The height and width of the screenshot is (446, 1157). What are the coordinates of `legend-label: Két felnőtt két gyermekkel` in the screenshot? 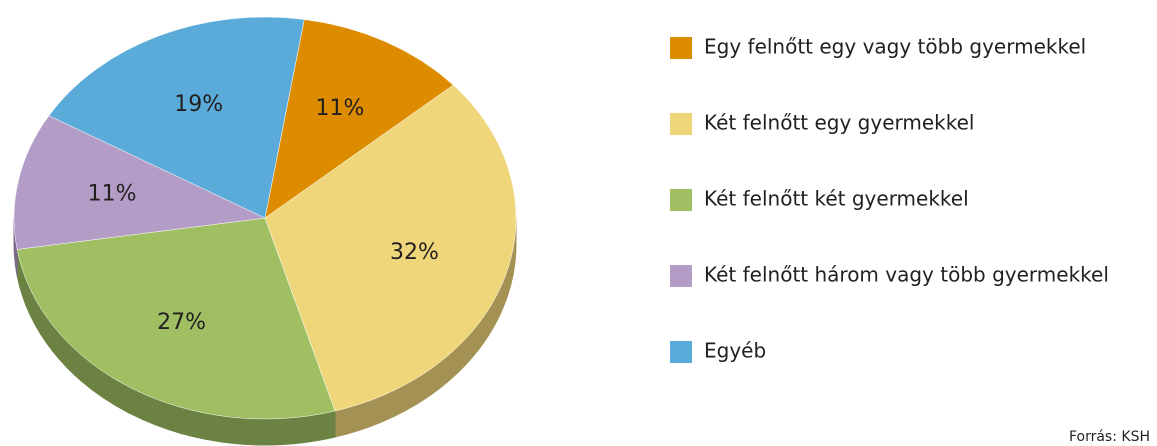 It's located at (836, 199).